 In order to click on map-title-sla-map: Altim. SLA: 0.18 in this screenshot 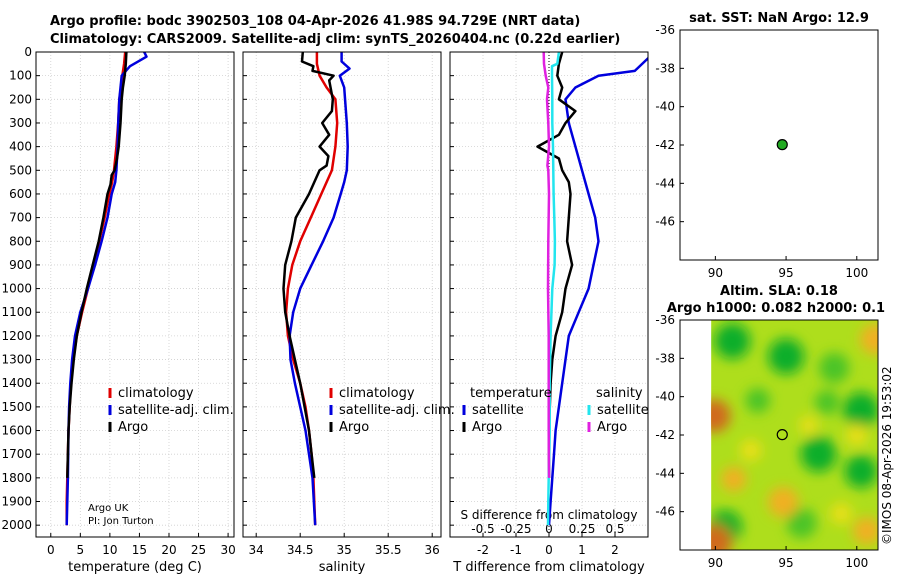, I will do `click(779, 291)`.